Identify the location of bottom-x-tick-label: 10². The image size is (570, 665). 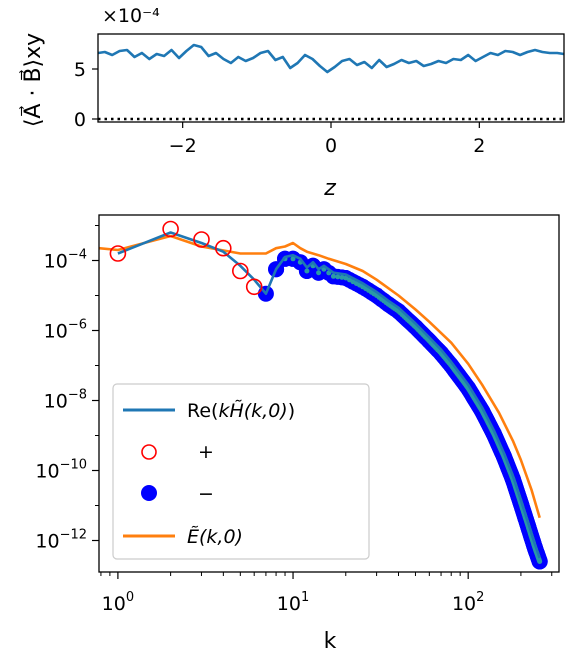
(468, 602).